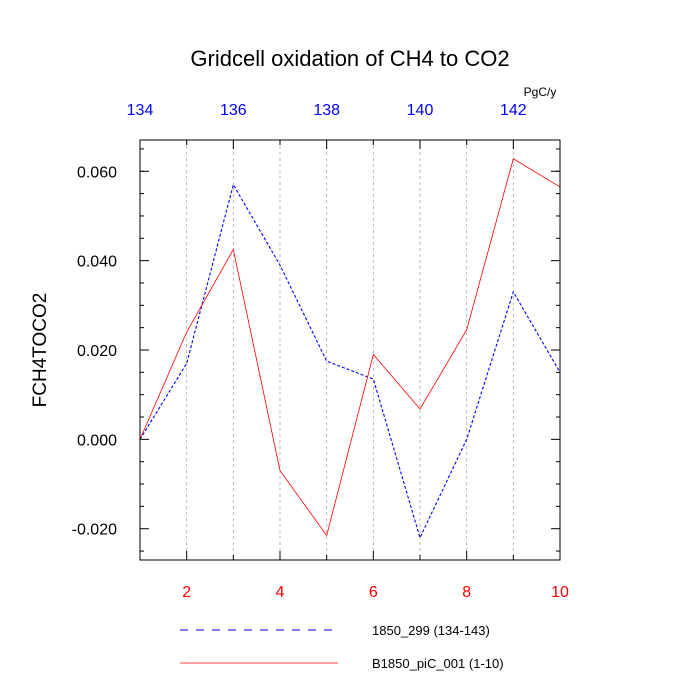  What do you see at coordinates (431, 630) in the screenshot?
I see `legend-entry-1850-299: 1850_299 (134-143)` at bounding box center [431, 630].